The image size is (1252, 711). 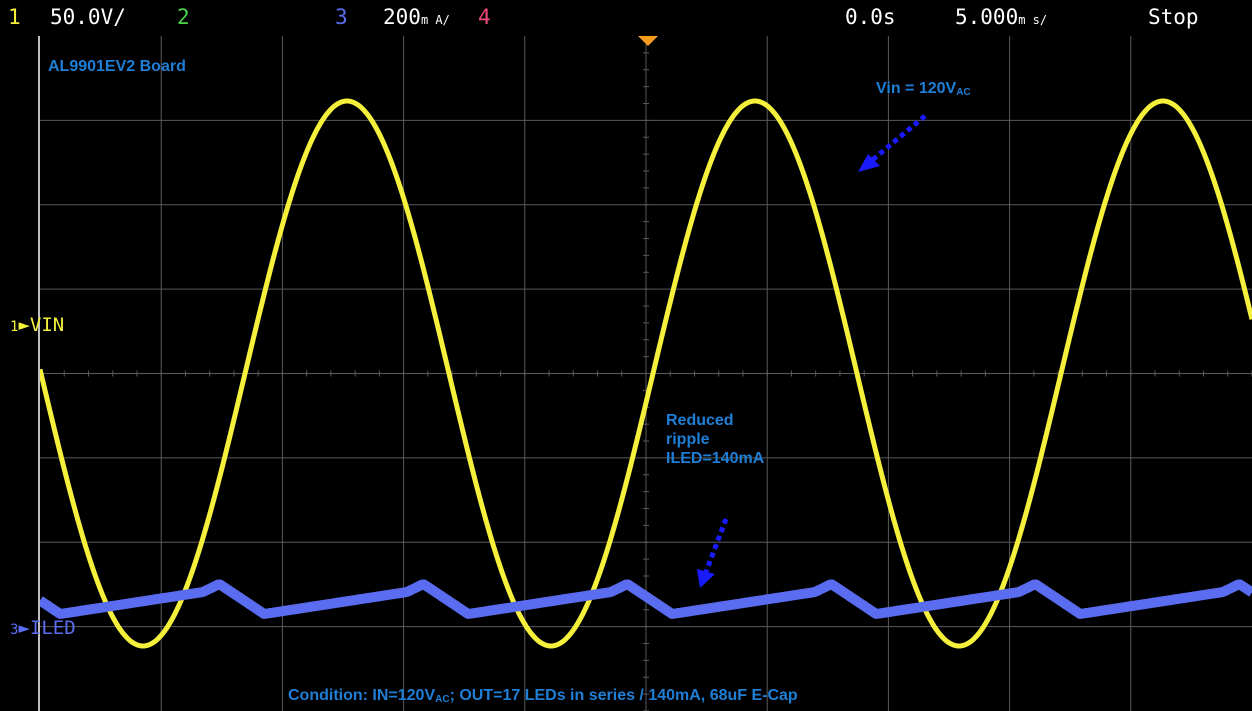 What do you see at coordinates (700, 420) in the screenshot?
I see `ripple-line-1: Reduced` at bounding box center [700, 420].